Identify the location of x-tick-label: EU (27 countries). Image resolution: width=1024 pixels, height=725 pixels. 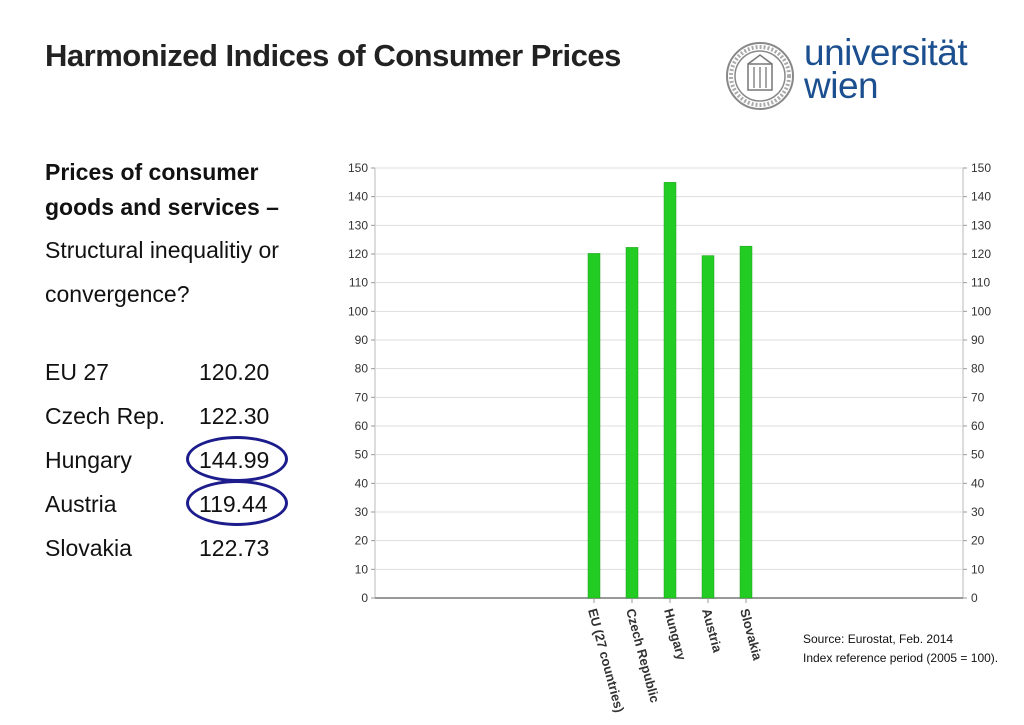
(606, 660).